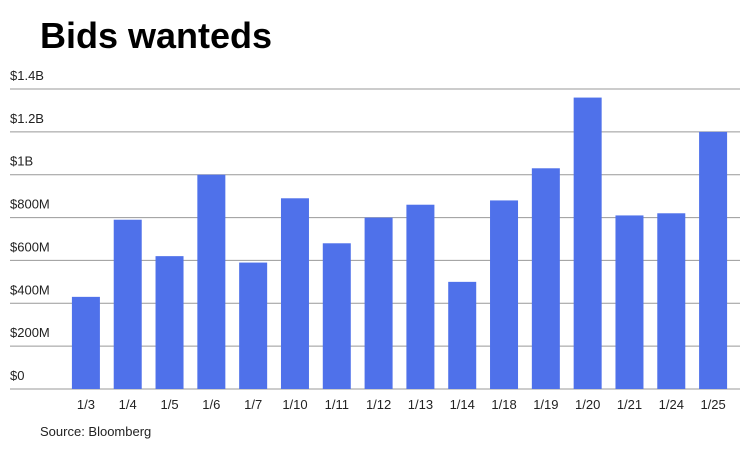  What do you see at coordinates (545, 404) in the screenshot?
I see `x-tick-label: 1/19` at bounding box center [545, 404].